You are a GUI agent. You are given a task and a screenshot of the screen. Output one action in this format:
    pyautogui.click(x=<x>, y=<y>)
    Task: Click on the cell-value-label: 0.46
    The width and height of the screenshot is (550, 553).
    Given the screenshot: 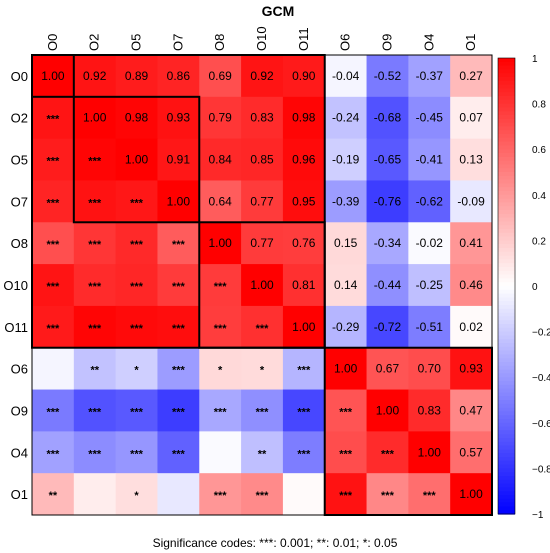 What is the action you would take?
    pyautogui.click(x=471, y=285)
    